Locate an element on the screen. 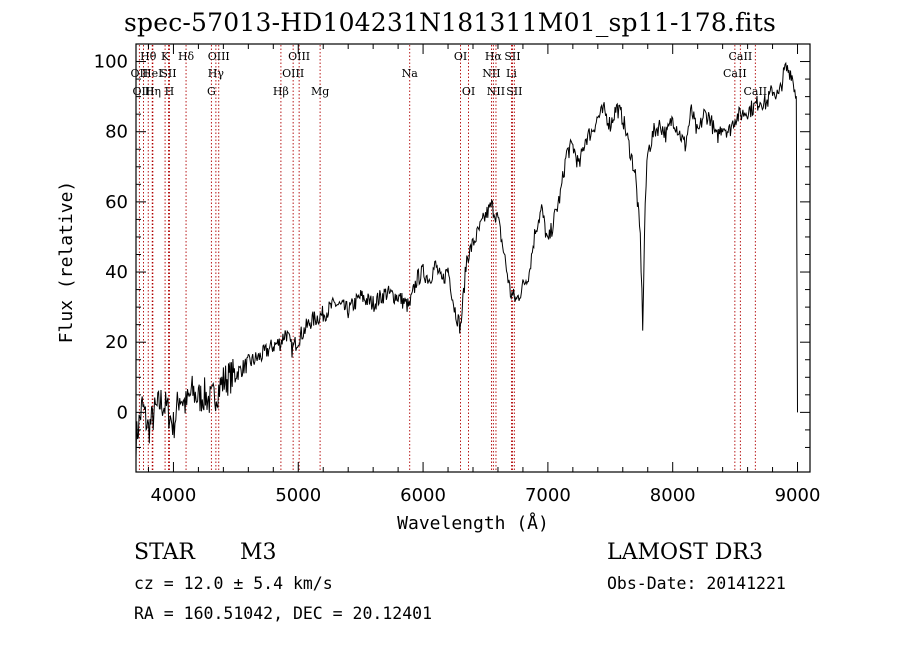  line-label-15: Mg is located at coordinates (320, 91).